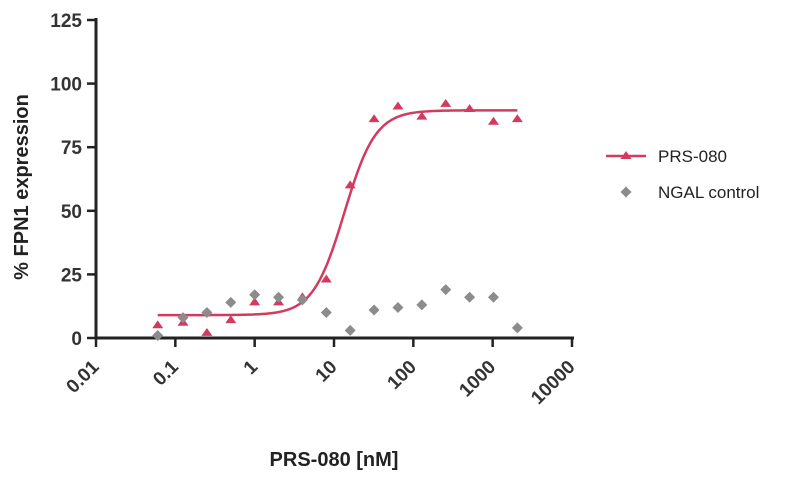 The height and width of the screenshot is (479, 791). What do you see at coordinates (708, 192) in the screenshot?
I see `legend-label: NGAL control` at bounding box center [708, 192].